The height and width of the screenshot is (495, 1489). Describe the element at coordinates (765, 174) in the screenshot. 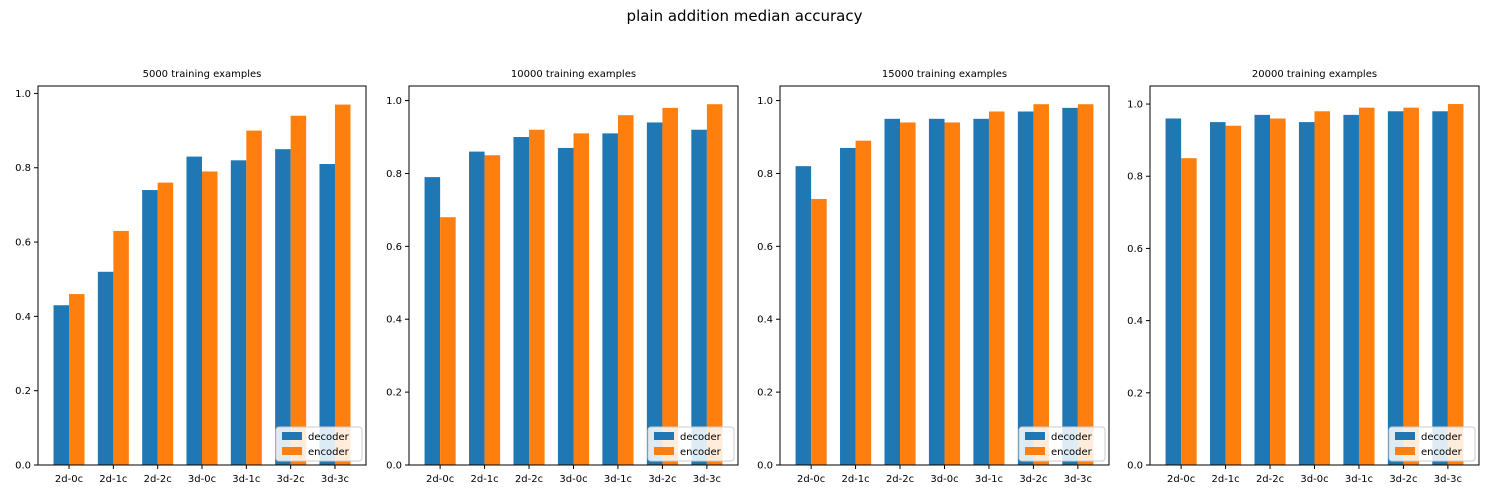

I see `y-tick-label: 0.8` at that location.